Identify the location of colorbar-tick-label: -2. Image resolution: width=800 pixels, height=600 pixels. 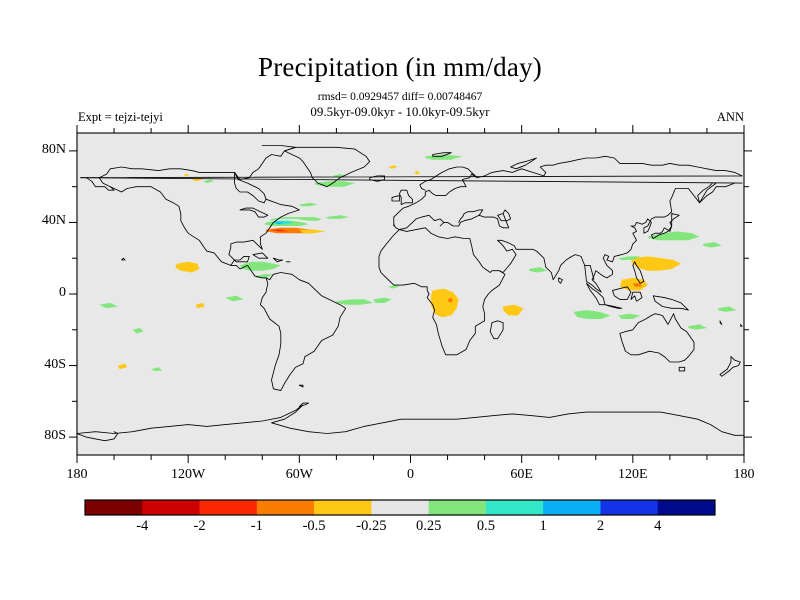
(199, 526).